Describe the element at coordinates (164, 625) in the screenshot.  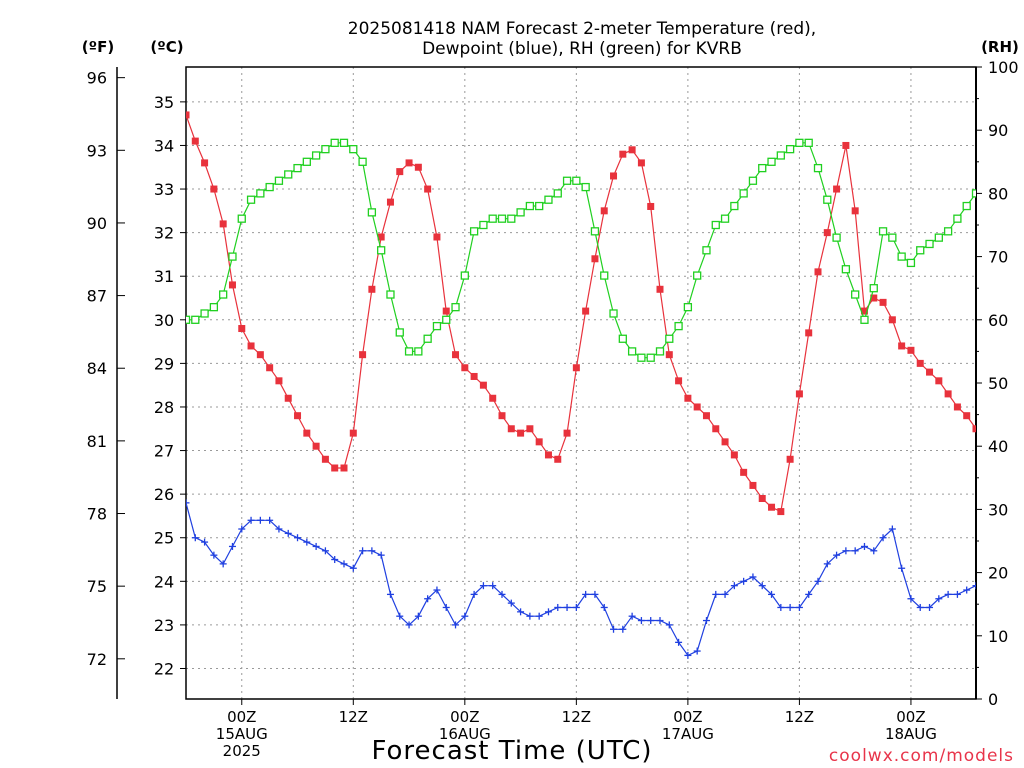
I see `celsius-tick-label: 23` at that location.